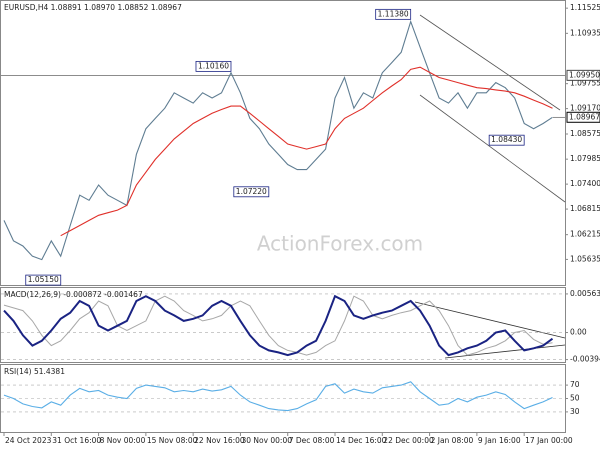 The height and width of the screenshot is (450, 600). What do you see at coordinates (312, 440) in the screenshot?
I see `x-tick-label: 7 Dec 08:00` at bounding box center [312, 440].